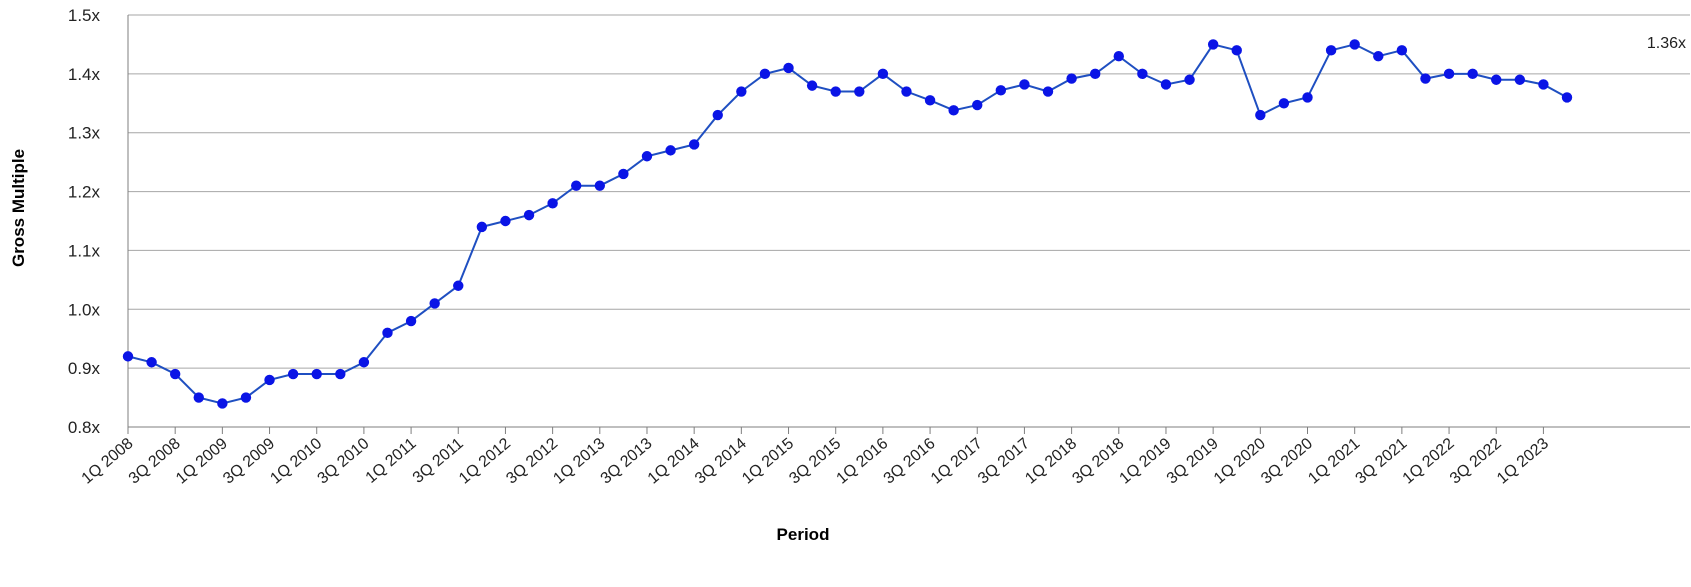  I want to click on x-tick-label: 3Q 2021, so click(1381, 461).